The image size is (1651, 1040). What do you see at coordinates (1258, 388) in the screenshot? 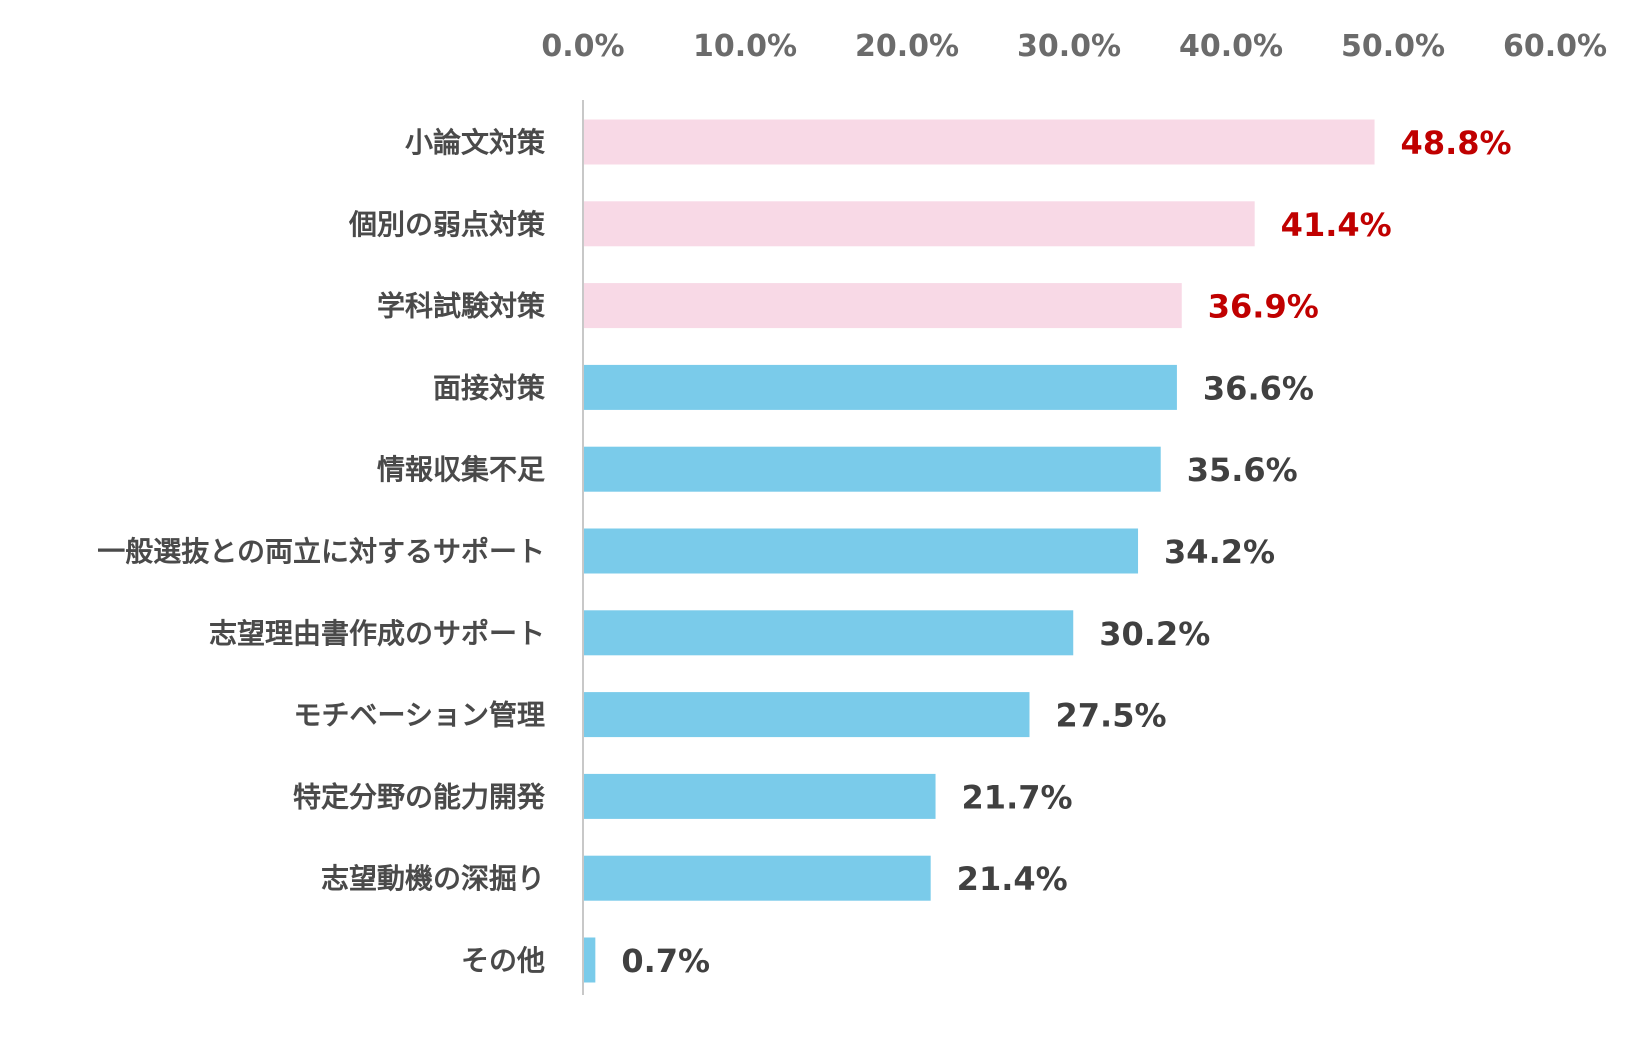
I see `data-label: 36.6%` at bounding box center [1258, 388].